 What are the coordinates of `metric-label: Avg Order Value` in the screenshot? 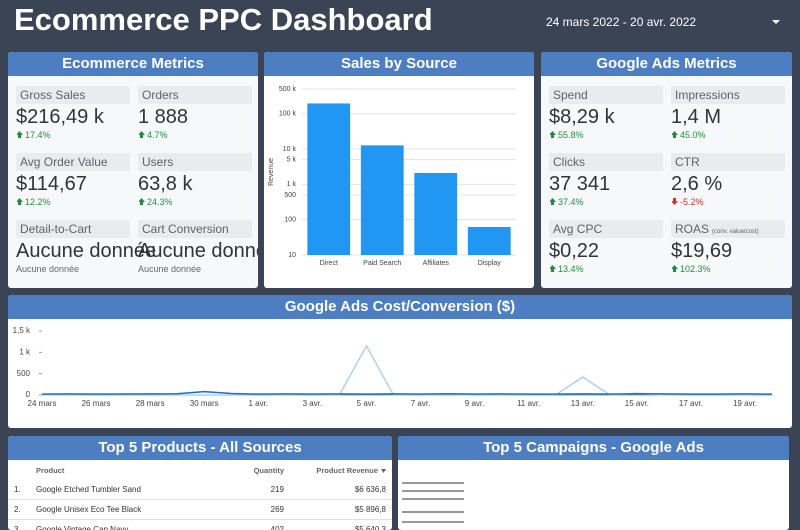 It's located at (73, 162).